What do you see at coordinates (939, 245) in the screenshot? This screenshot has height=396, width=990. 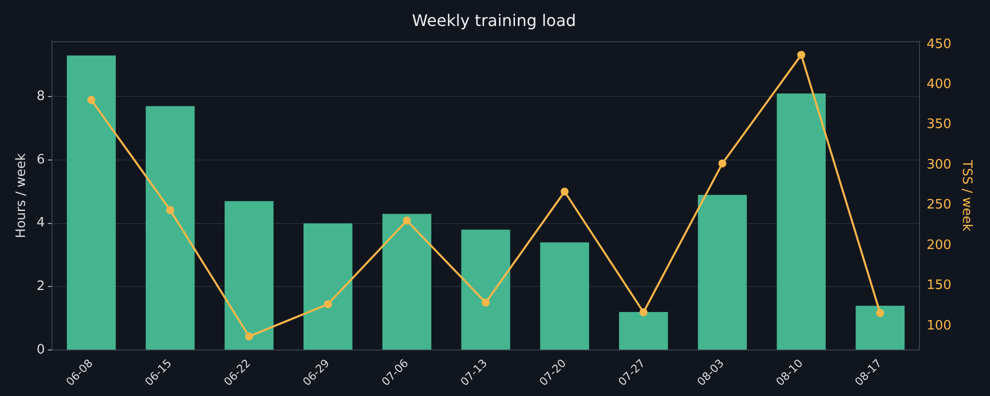 I see `y2-tick-label: 200` at bounding box center [939, 245].